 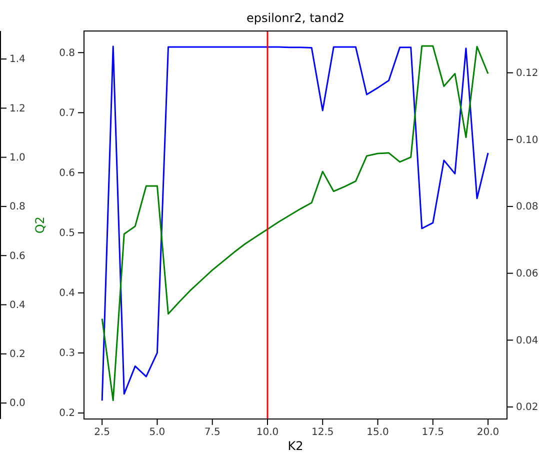 What do you see at coordinates (267, 432) in the screenshot?
I see `x-tick-label: 10.0` at bounding box center [267, 432].